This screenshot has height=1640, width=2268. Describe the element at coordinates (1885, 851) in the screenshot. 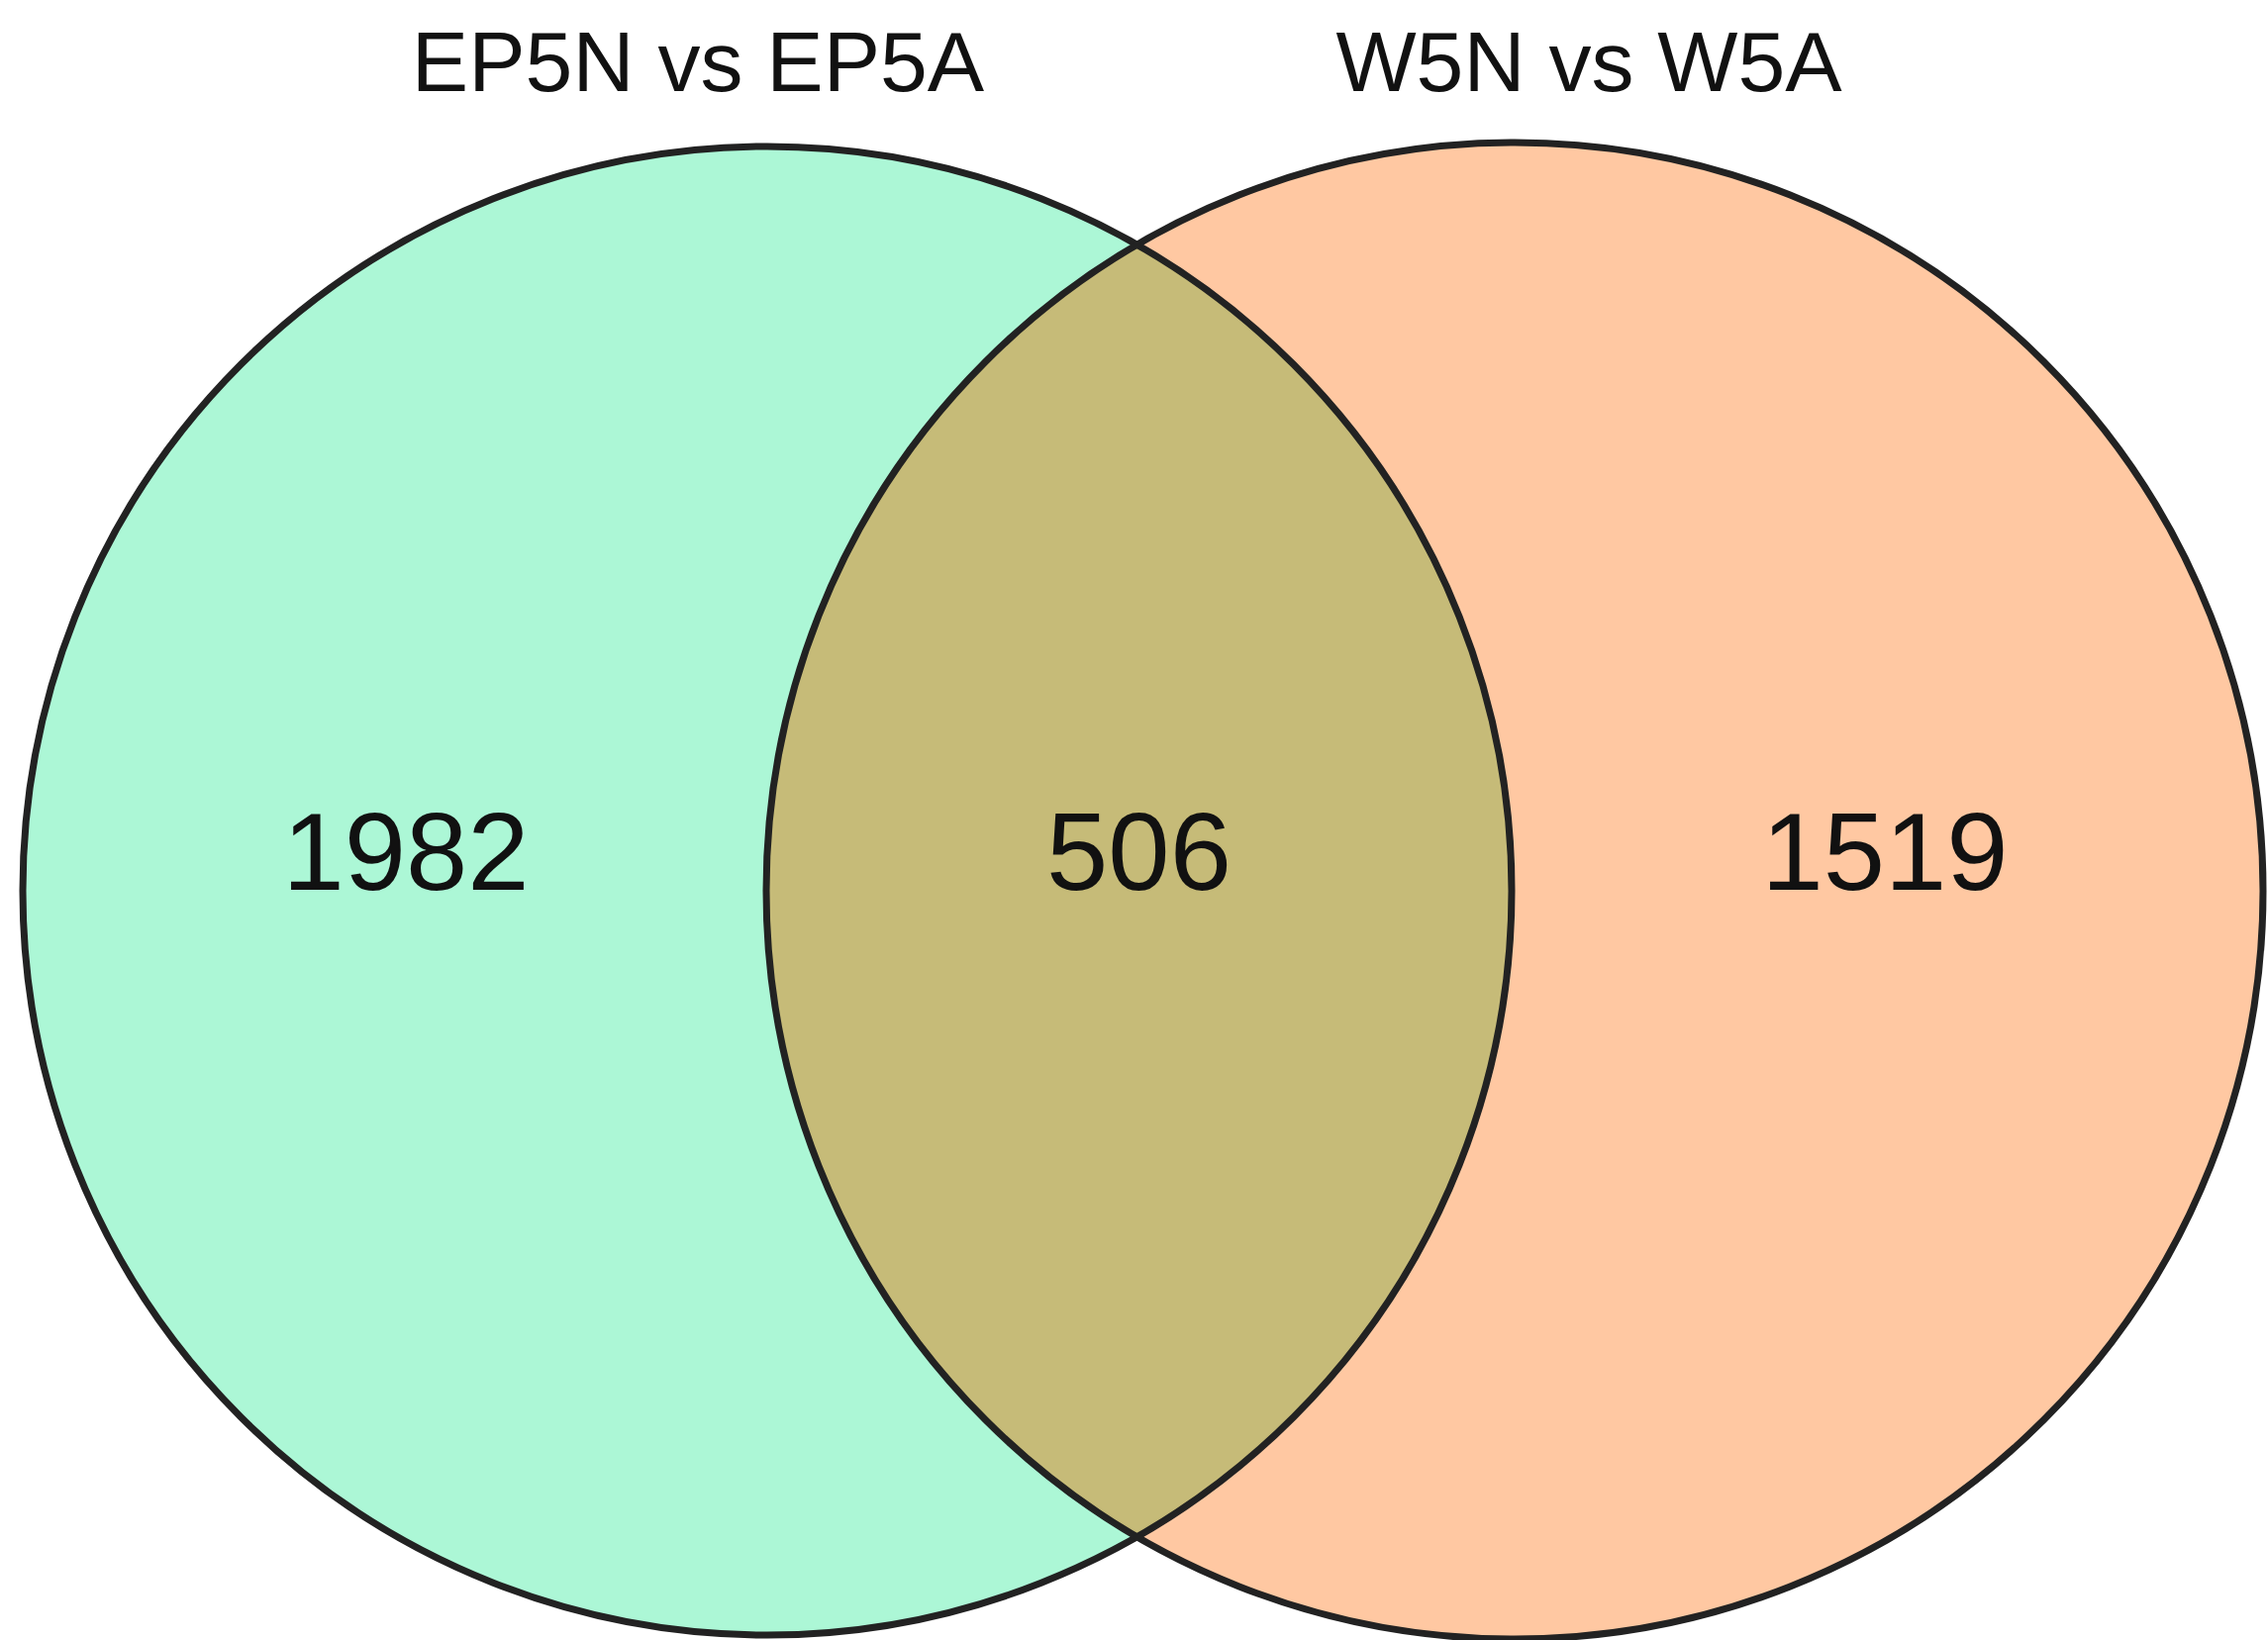

I see `data-label: 1519` at that location.